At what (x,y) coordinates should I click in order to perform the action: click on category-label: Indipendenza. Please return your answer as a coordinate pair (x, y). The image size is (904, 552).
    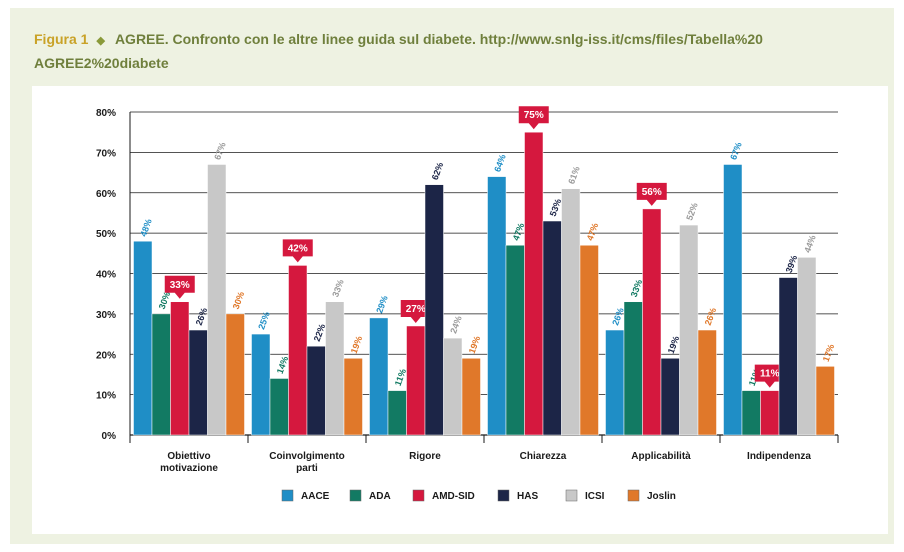
    Looking at the image, I should click on (779, 456).